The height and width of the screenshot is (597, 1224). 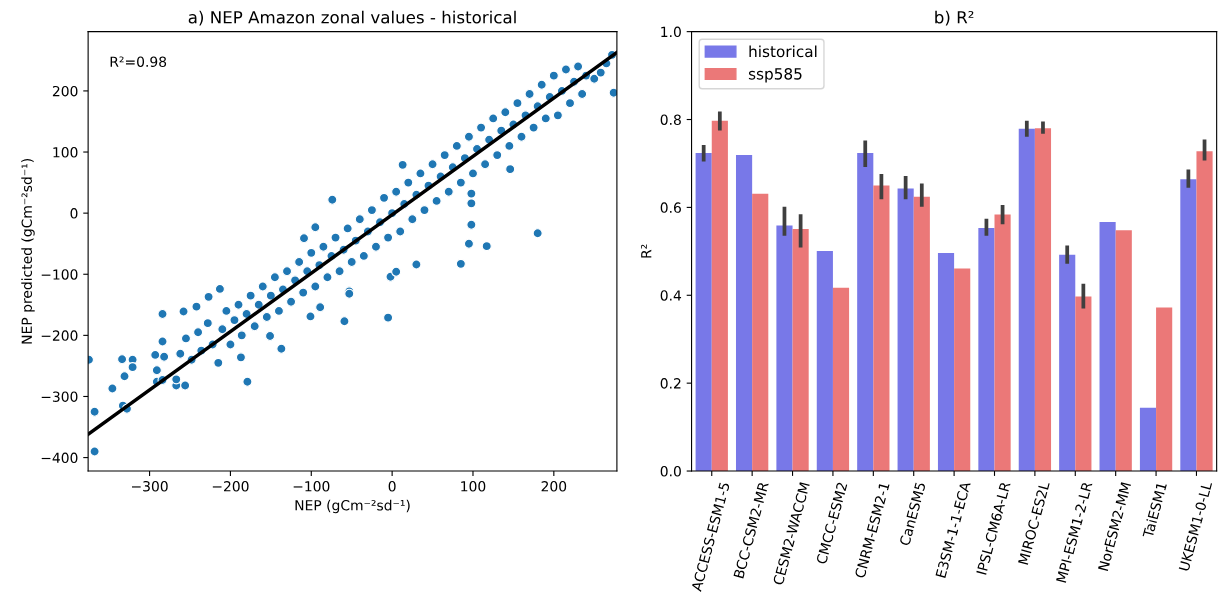 I want to click on y-tick-label: −200, so click(x=59, y=335).